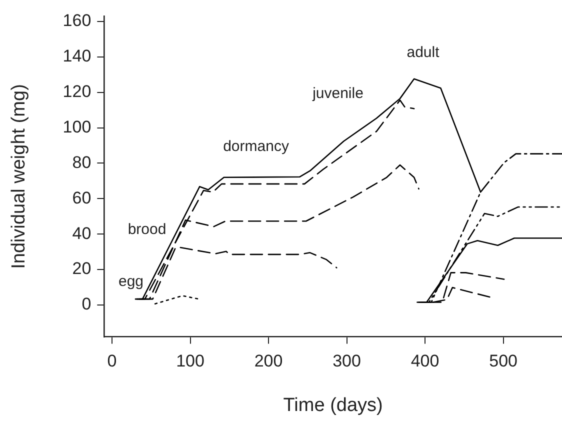  I want to click on annotation: dormancy, so click(256, 147).